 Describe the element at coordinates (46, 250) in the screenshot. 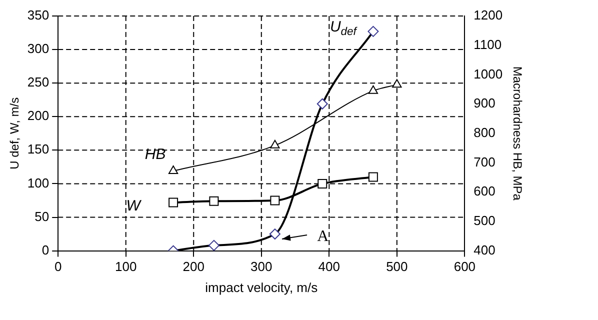

I see `y-tick-label: 0` at that location.